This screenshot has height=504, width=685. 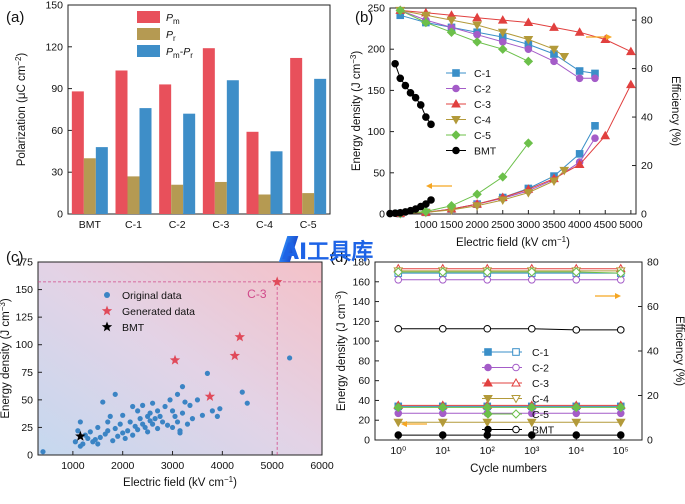 I want to click on panel-c-x-tick-label: 6000, so click(x=322, y=466).